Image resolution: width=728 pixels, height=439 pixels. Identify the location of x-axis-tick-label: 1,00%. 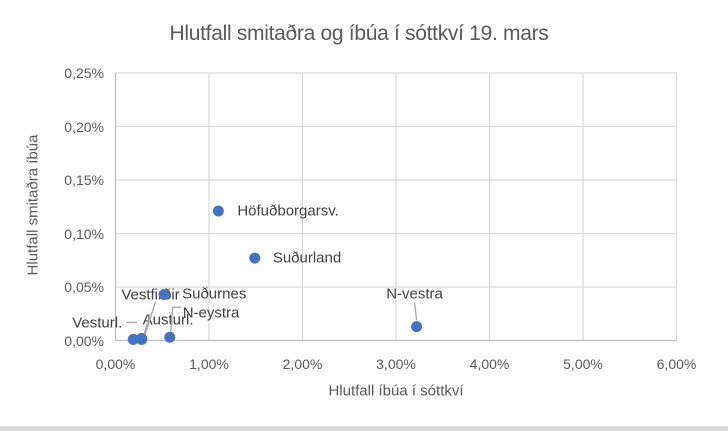
(209, 363).